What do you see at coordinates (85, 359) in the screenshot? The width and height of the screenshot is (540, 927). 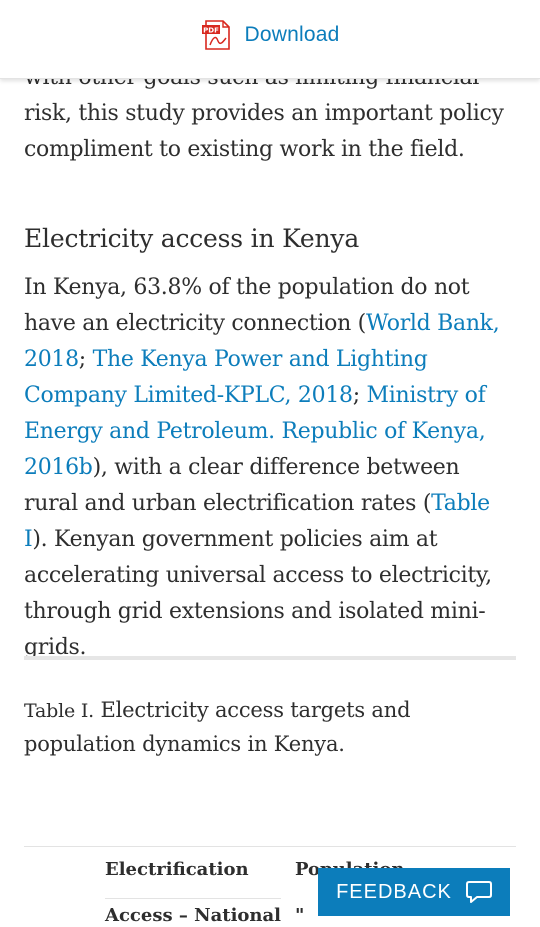 I see `para-text-2: ;` at bounding box center [85, 359].